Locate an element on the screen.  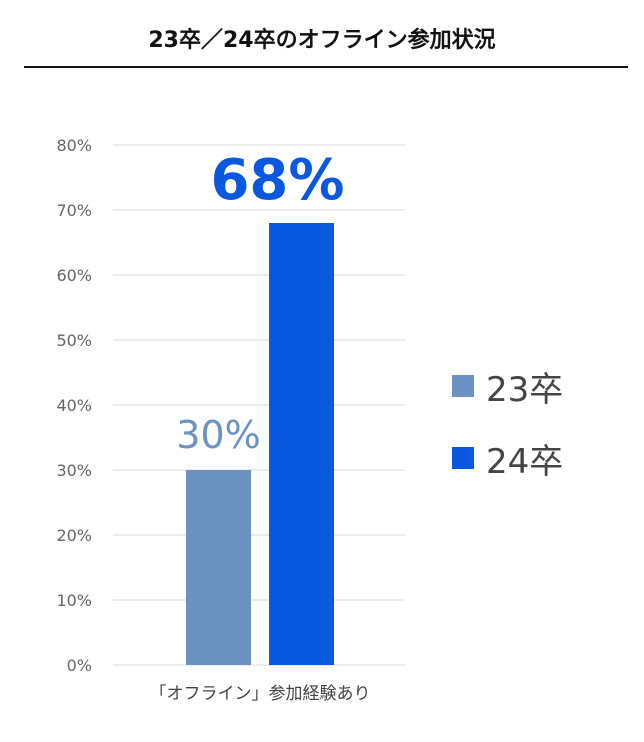
title-divider is located at coordinates (326, 67).